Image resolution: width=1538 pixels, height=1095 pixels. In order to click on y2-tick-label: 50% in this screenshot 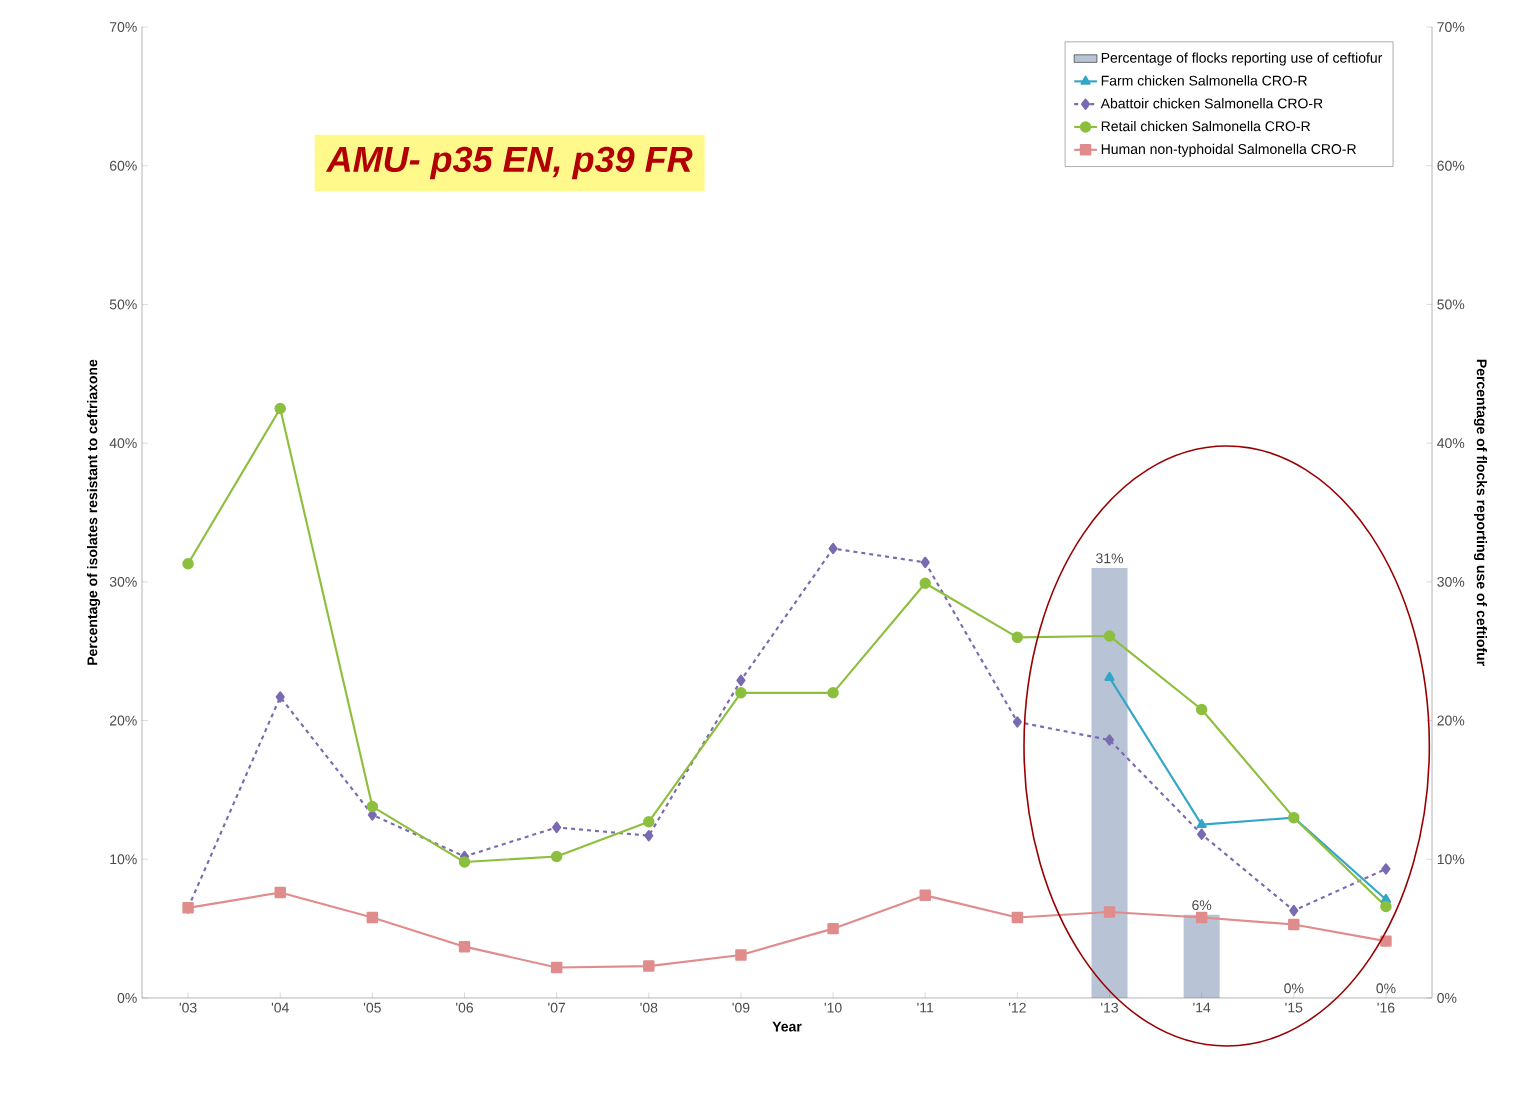, I will do `click(1451, 304)`.